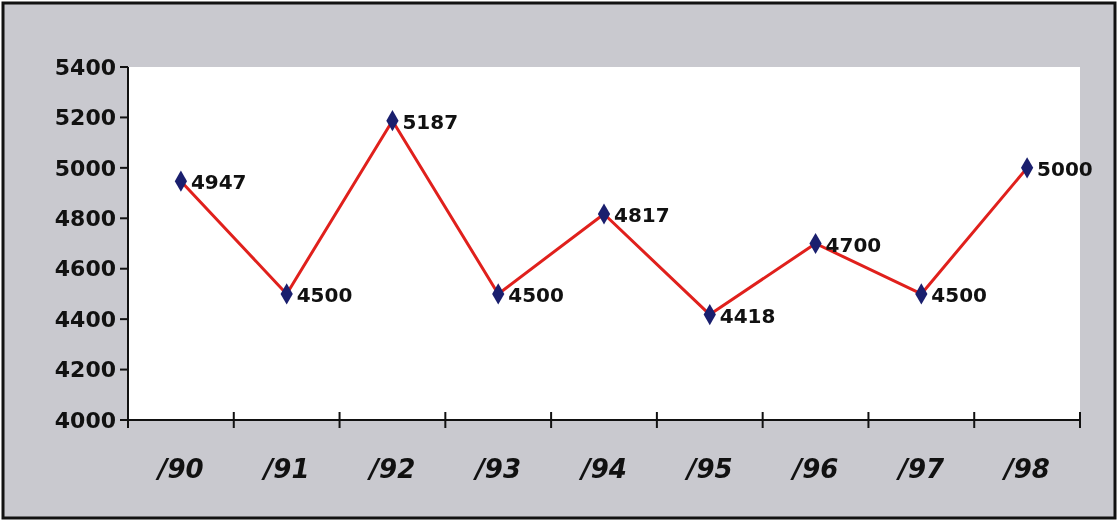  I want to click on y-tick-label: 4600, so click(85, 269).